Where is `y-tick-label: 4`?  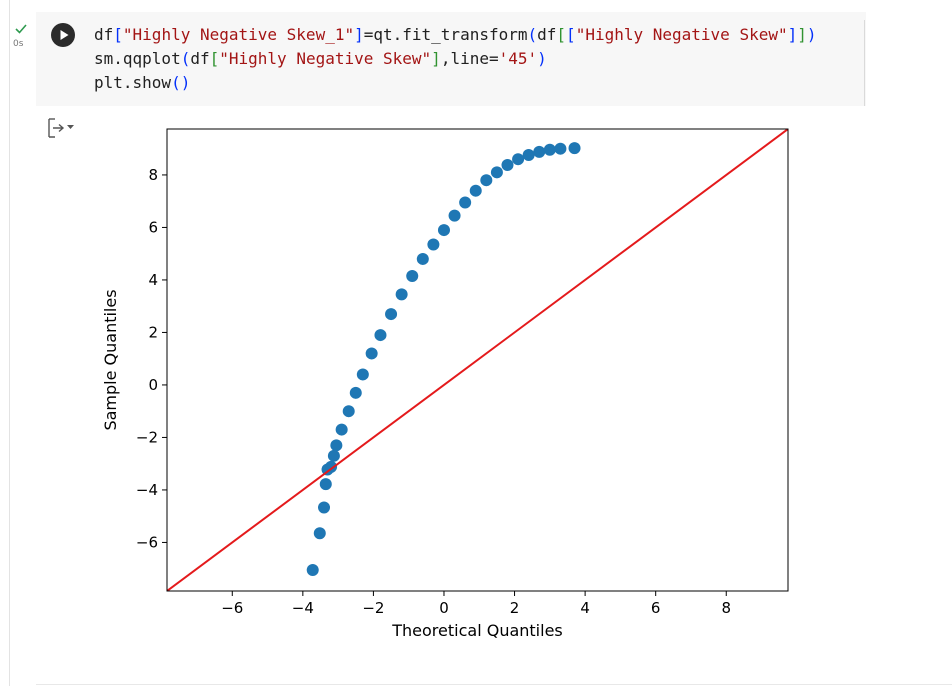 y-tick-label: 4 is located at coordinates (153, 280).